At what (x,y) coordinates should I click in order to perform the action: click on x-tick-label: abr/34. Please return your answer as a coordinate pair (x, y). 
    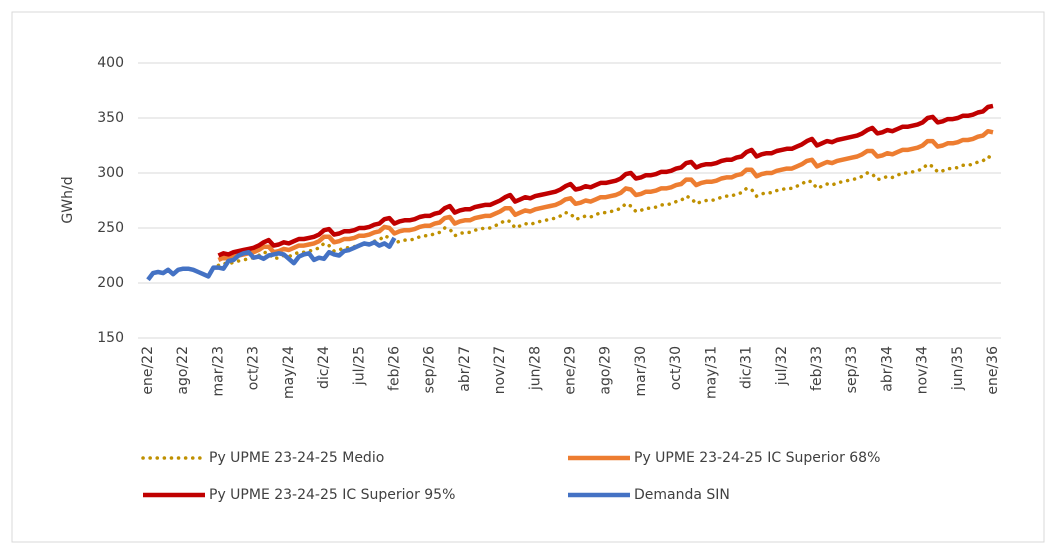
    Looking at the image, I should click on (887, 369).